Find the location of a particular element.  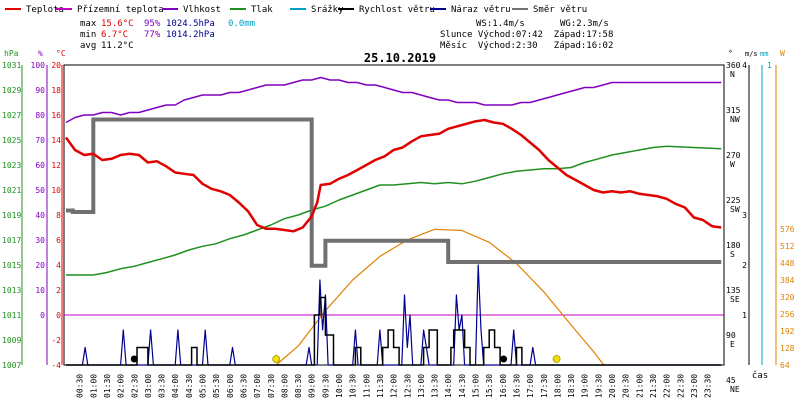

c-tick-11: -2 is located at coordinates (56, 340).